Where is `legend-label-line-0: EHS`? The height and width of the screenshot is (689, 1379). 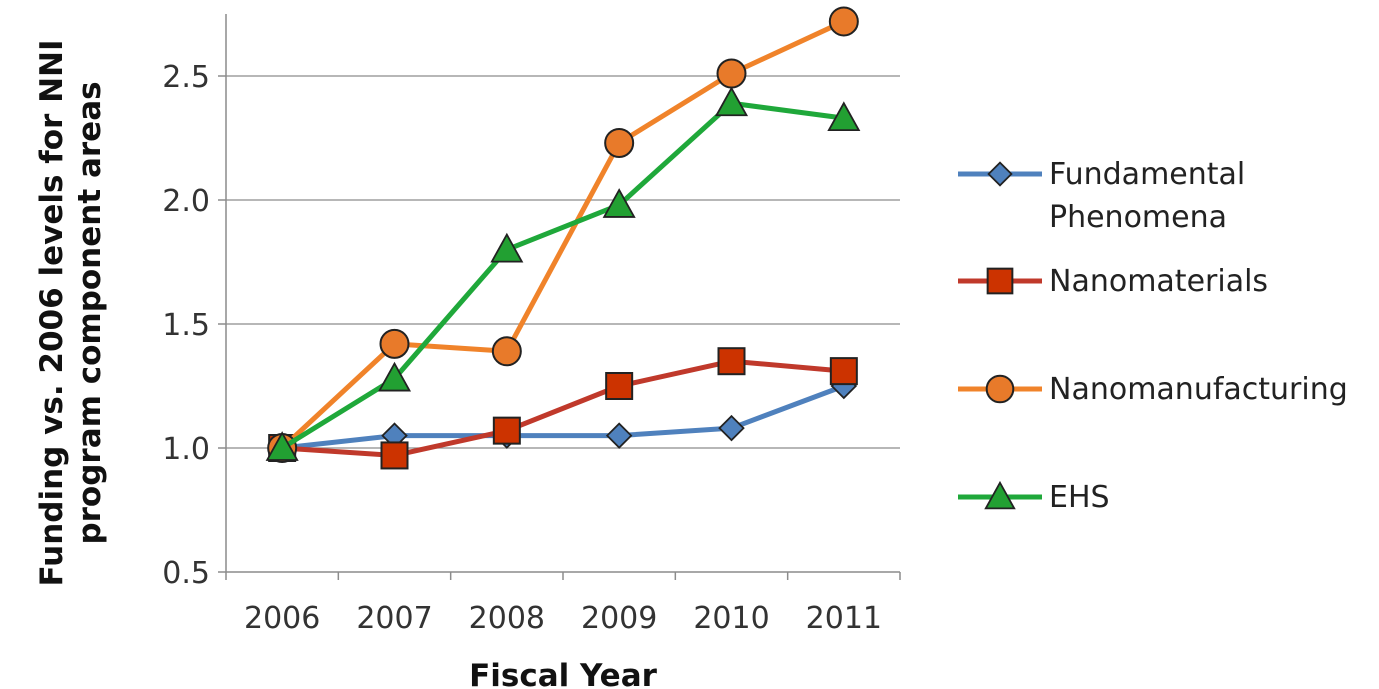
legend-label-line-0: EHS is located at coordinates (1079, 497).